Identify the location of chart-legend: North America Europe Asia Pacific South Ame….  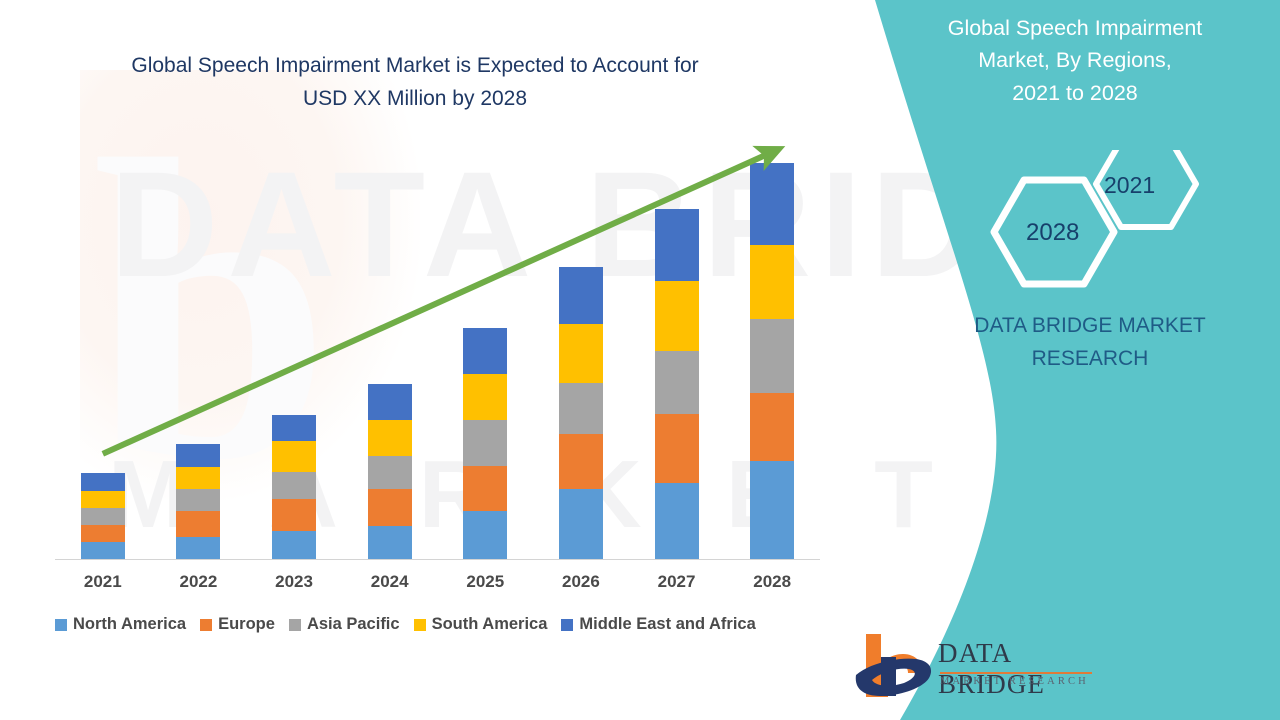
(450, 624).